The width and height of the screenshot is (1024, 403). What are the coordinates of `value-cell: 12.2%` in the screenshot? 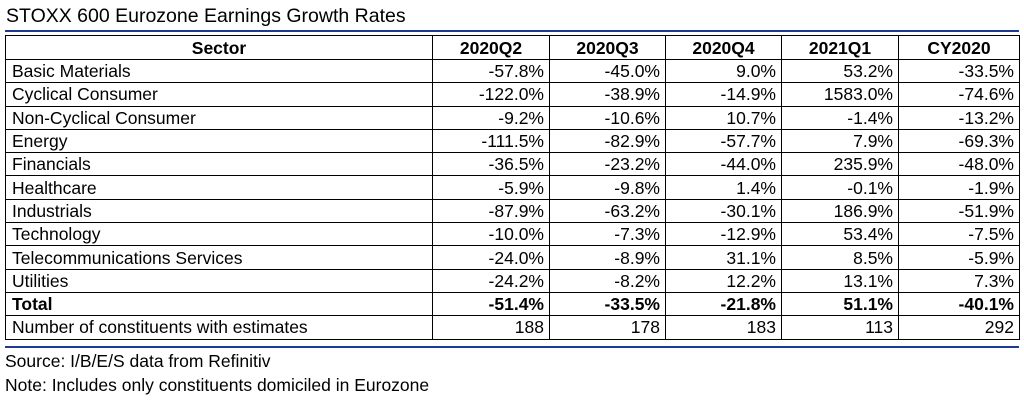 It's located at (723, 280).